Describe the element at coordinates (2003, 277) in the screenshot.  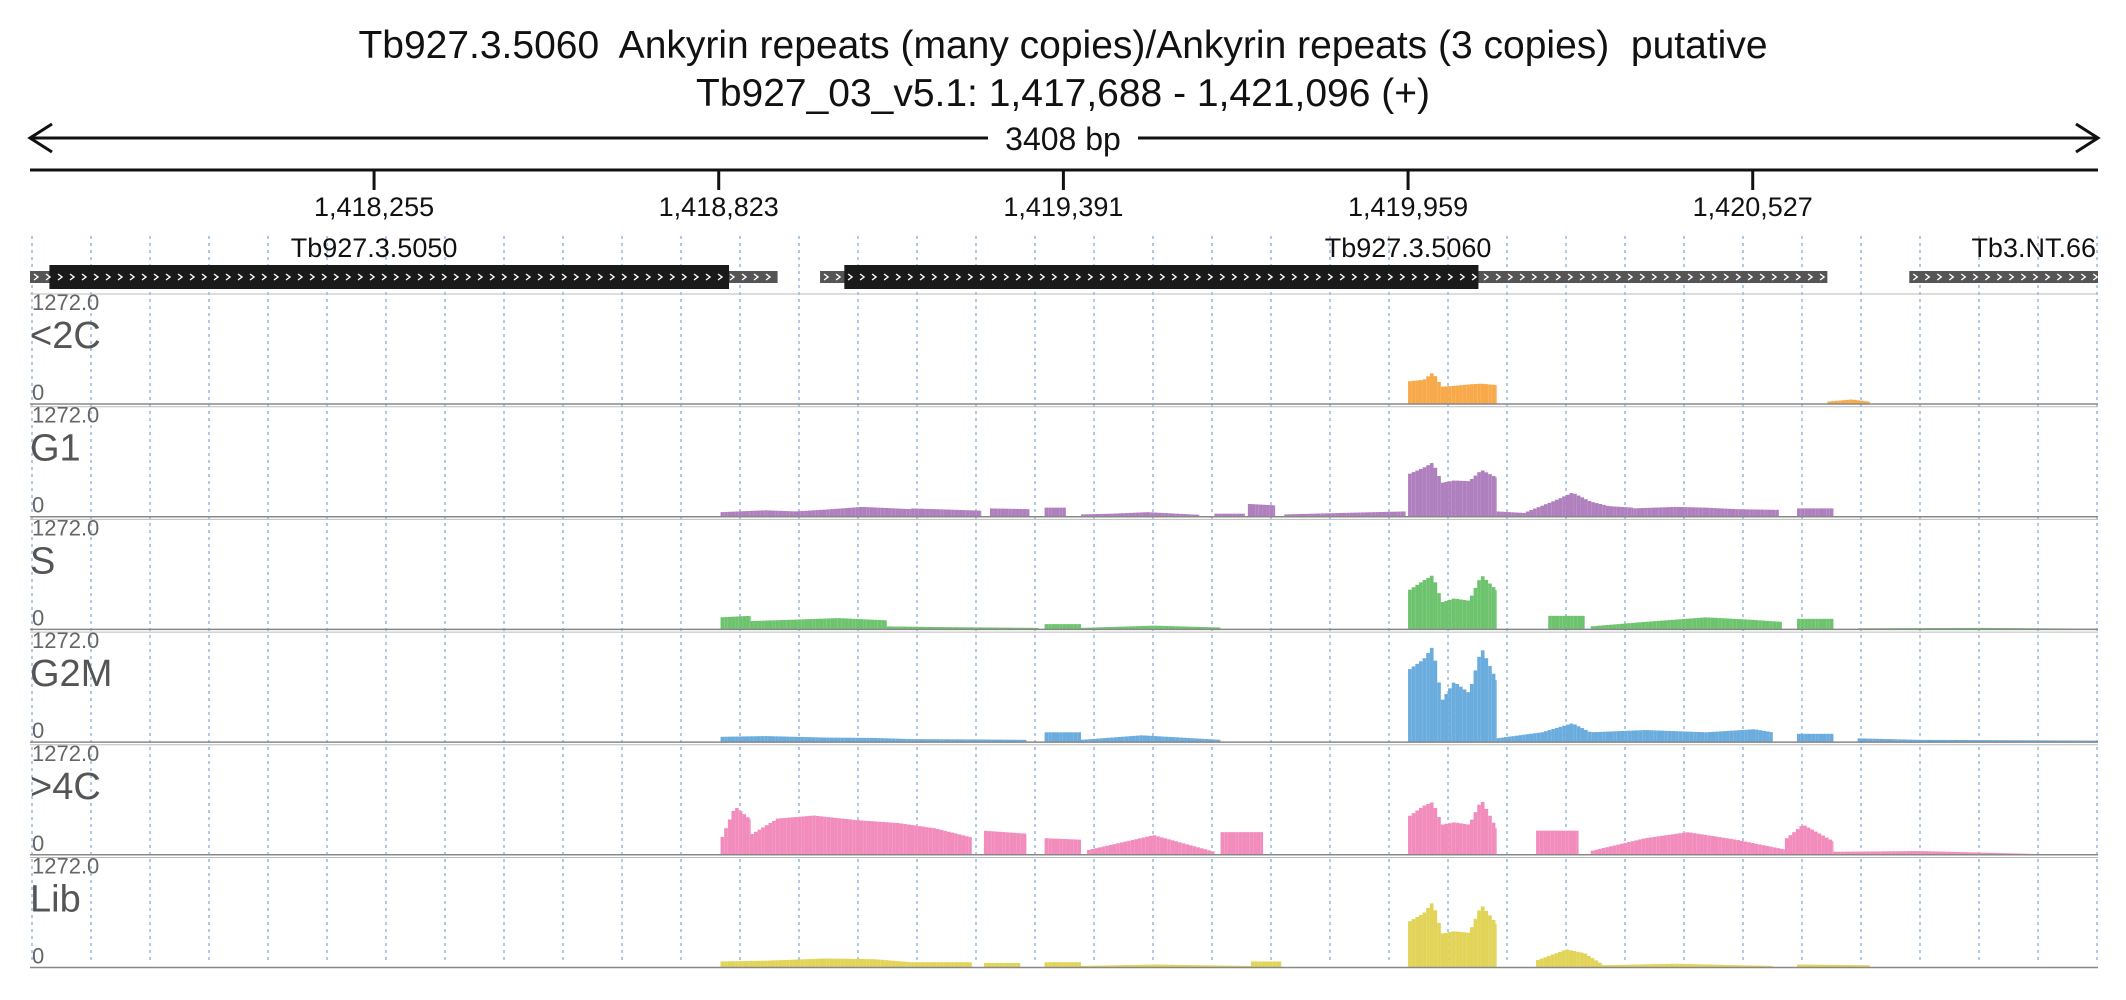
I see `gene-utr` at that location.